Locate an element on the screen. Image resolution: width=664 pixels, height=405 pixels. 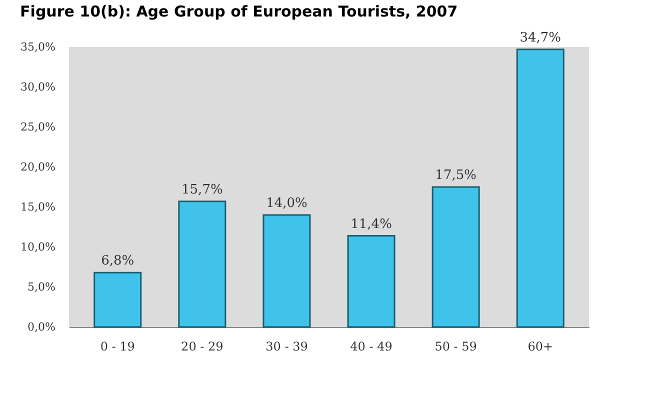
data-label: 11,4% is located at coordinates (371, 224).